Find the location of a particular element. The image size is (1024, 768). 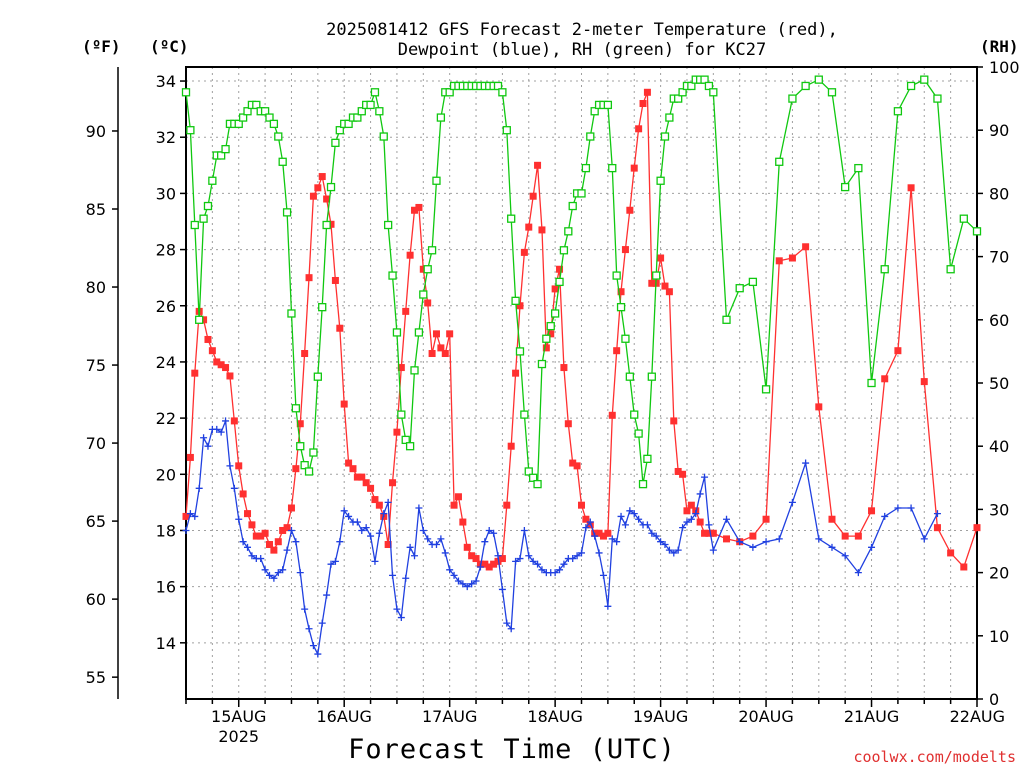

celsius-tick-label: 34 is located at coordinates (166, 81).